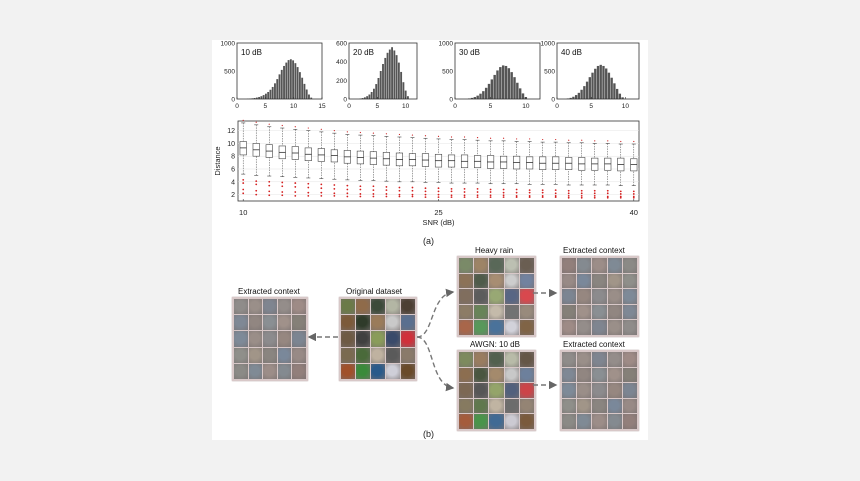  Describe the element at coordinates (251, 52) in the screenshot. I see `histogram-title: 10 dB` at that location.